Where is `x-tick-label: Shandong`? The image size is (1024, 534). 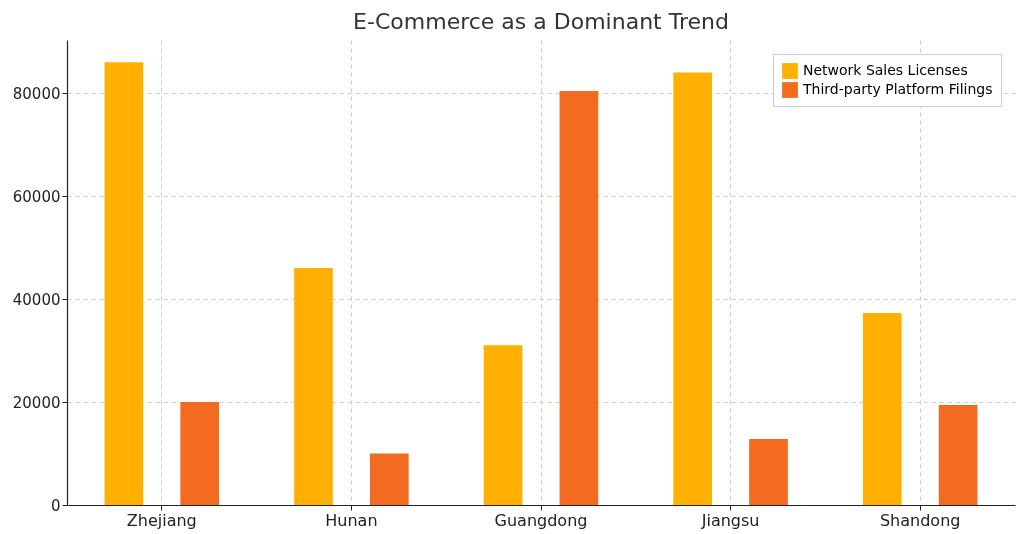
x-tick-label: Shandong is located at coordinates (920, 520).